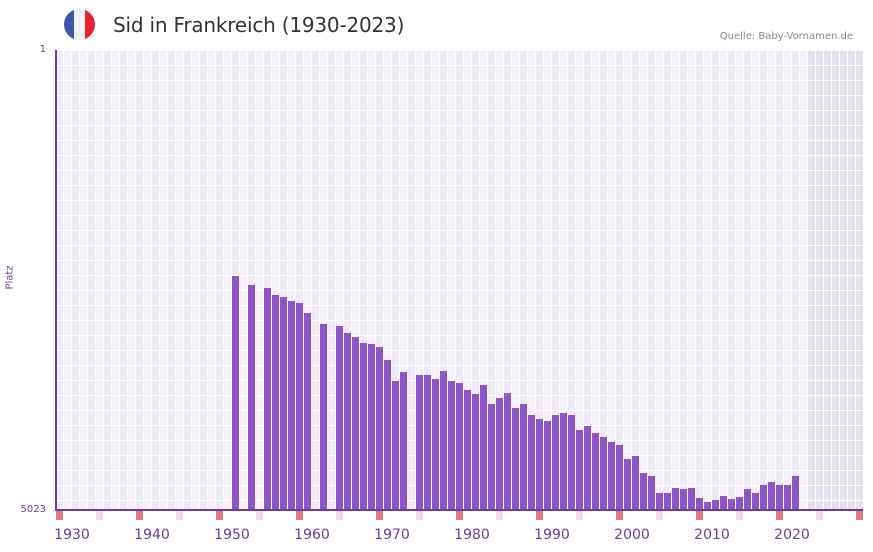  Describe the element at coordinates (755, 501) in the screenshot. I see `bar-2015` at that location.